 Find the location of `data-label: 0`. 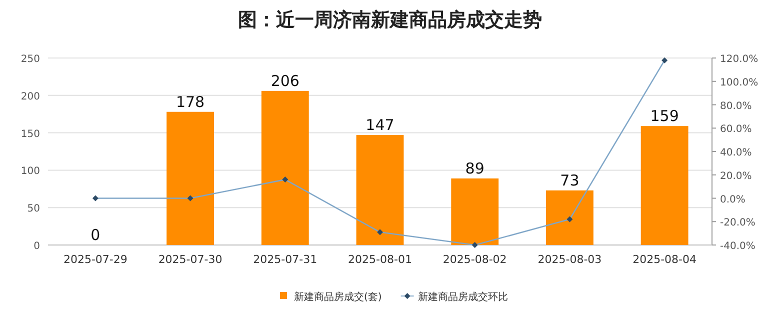

data-label: 0 is located at coordinates (95, 235).